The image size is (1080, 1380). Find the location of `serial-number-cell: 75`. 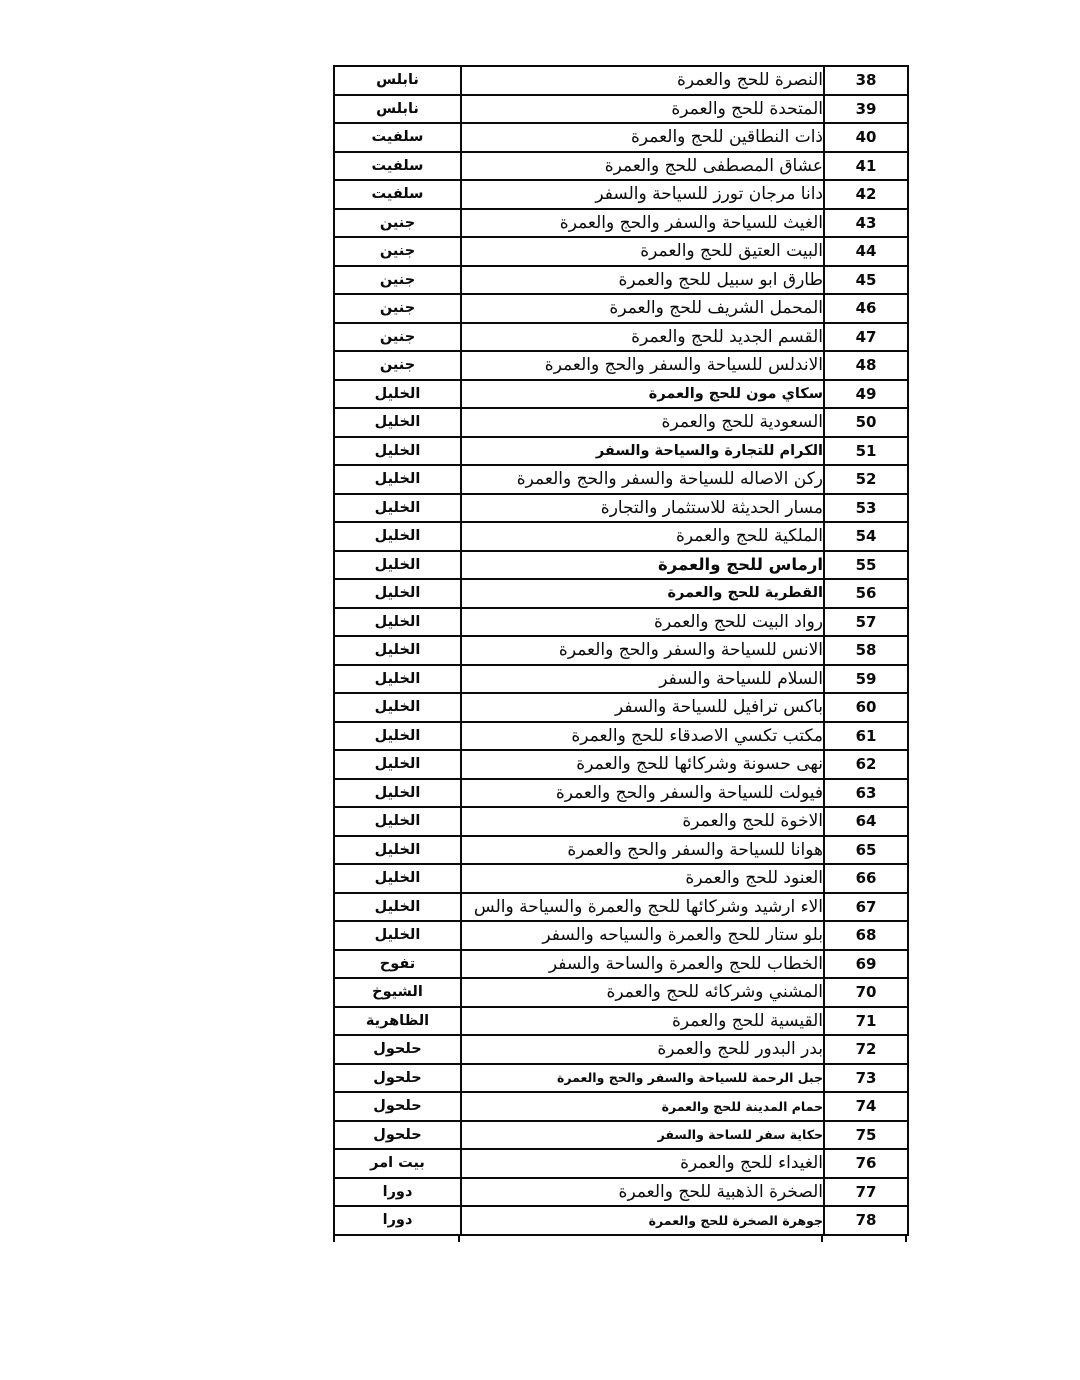

serial-number-cell: 75 is located at coordinates (866, 1134).